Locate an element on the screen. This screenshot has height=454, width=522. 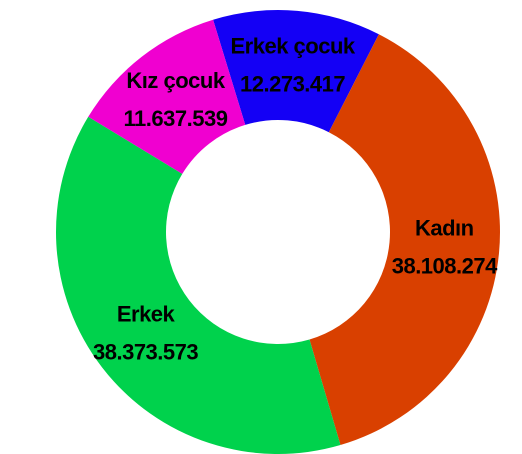
segment-label: Erkek çocuk is located at coordinates (293, 45).